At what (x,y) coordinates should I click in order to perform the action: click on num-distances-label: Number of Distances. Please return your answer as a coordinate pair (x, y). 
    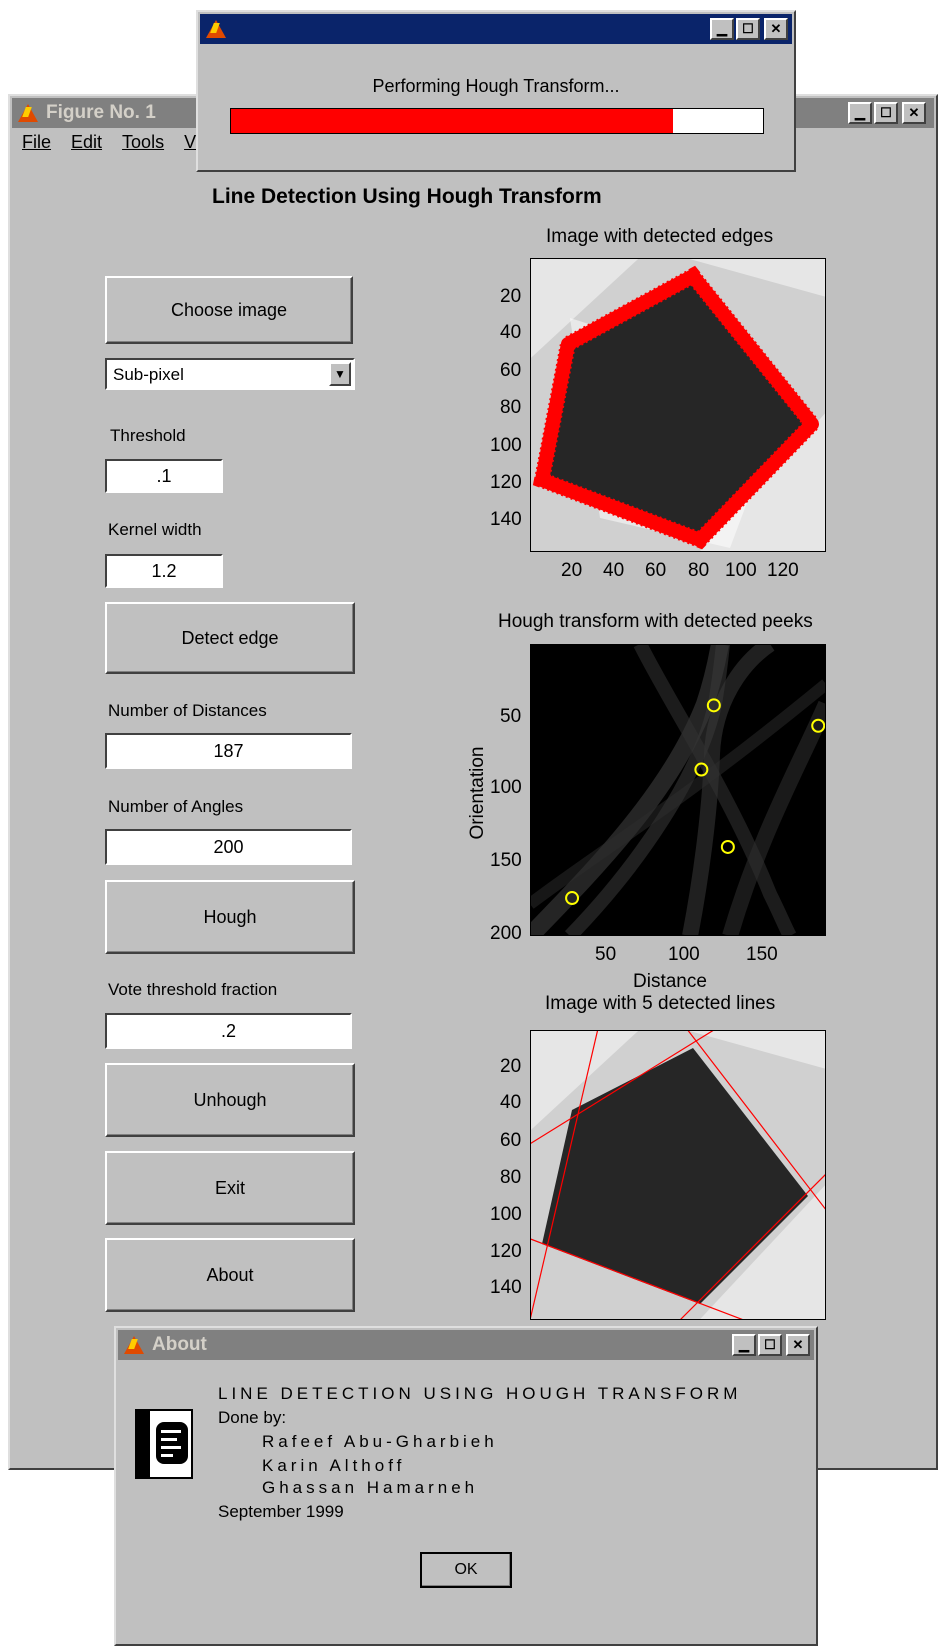
    Looking at the image, I should click on (187, 710).